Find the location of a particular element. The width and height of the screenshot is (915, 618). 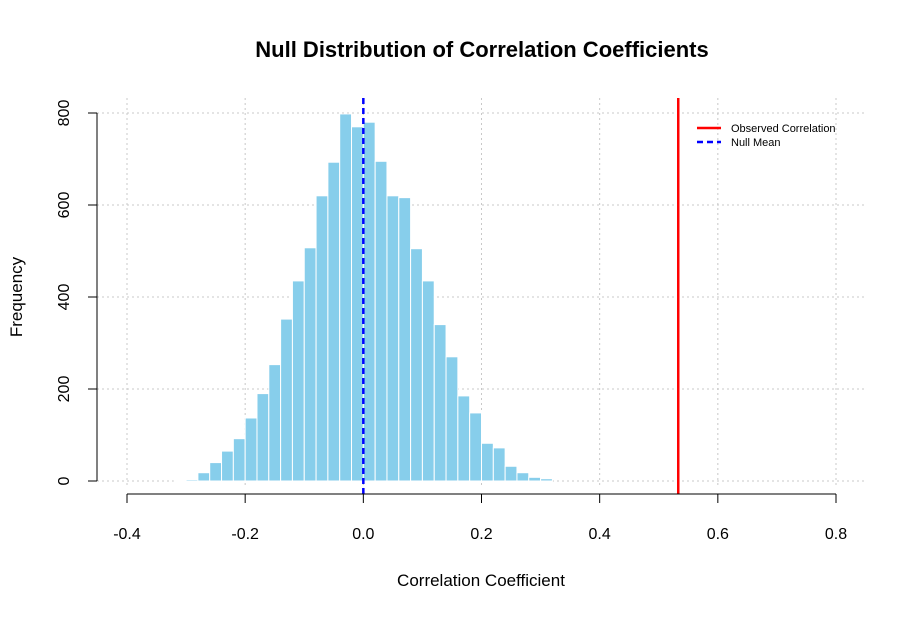

x-tick-label: 0.2 is located at coordinates (481, 534).